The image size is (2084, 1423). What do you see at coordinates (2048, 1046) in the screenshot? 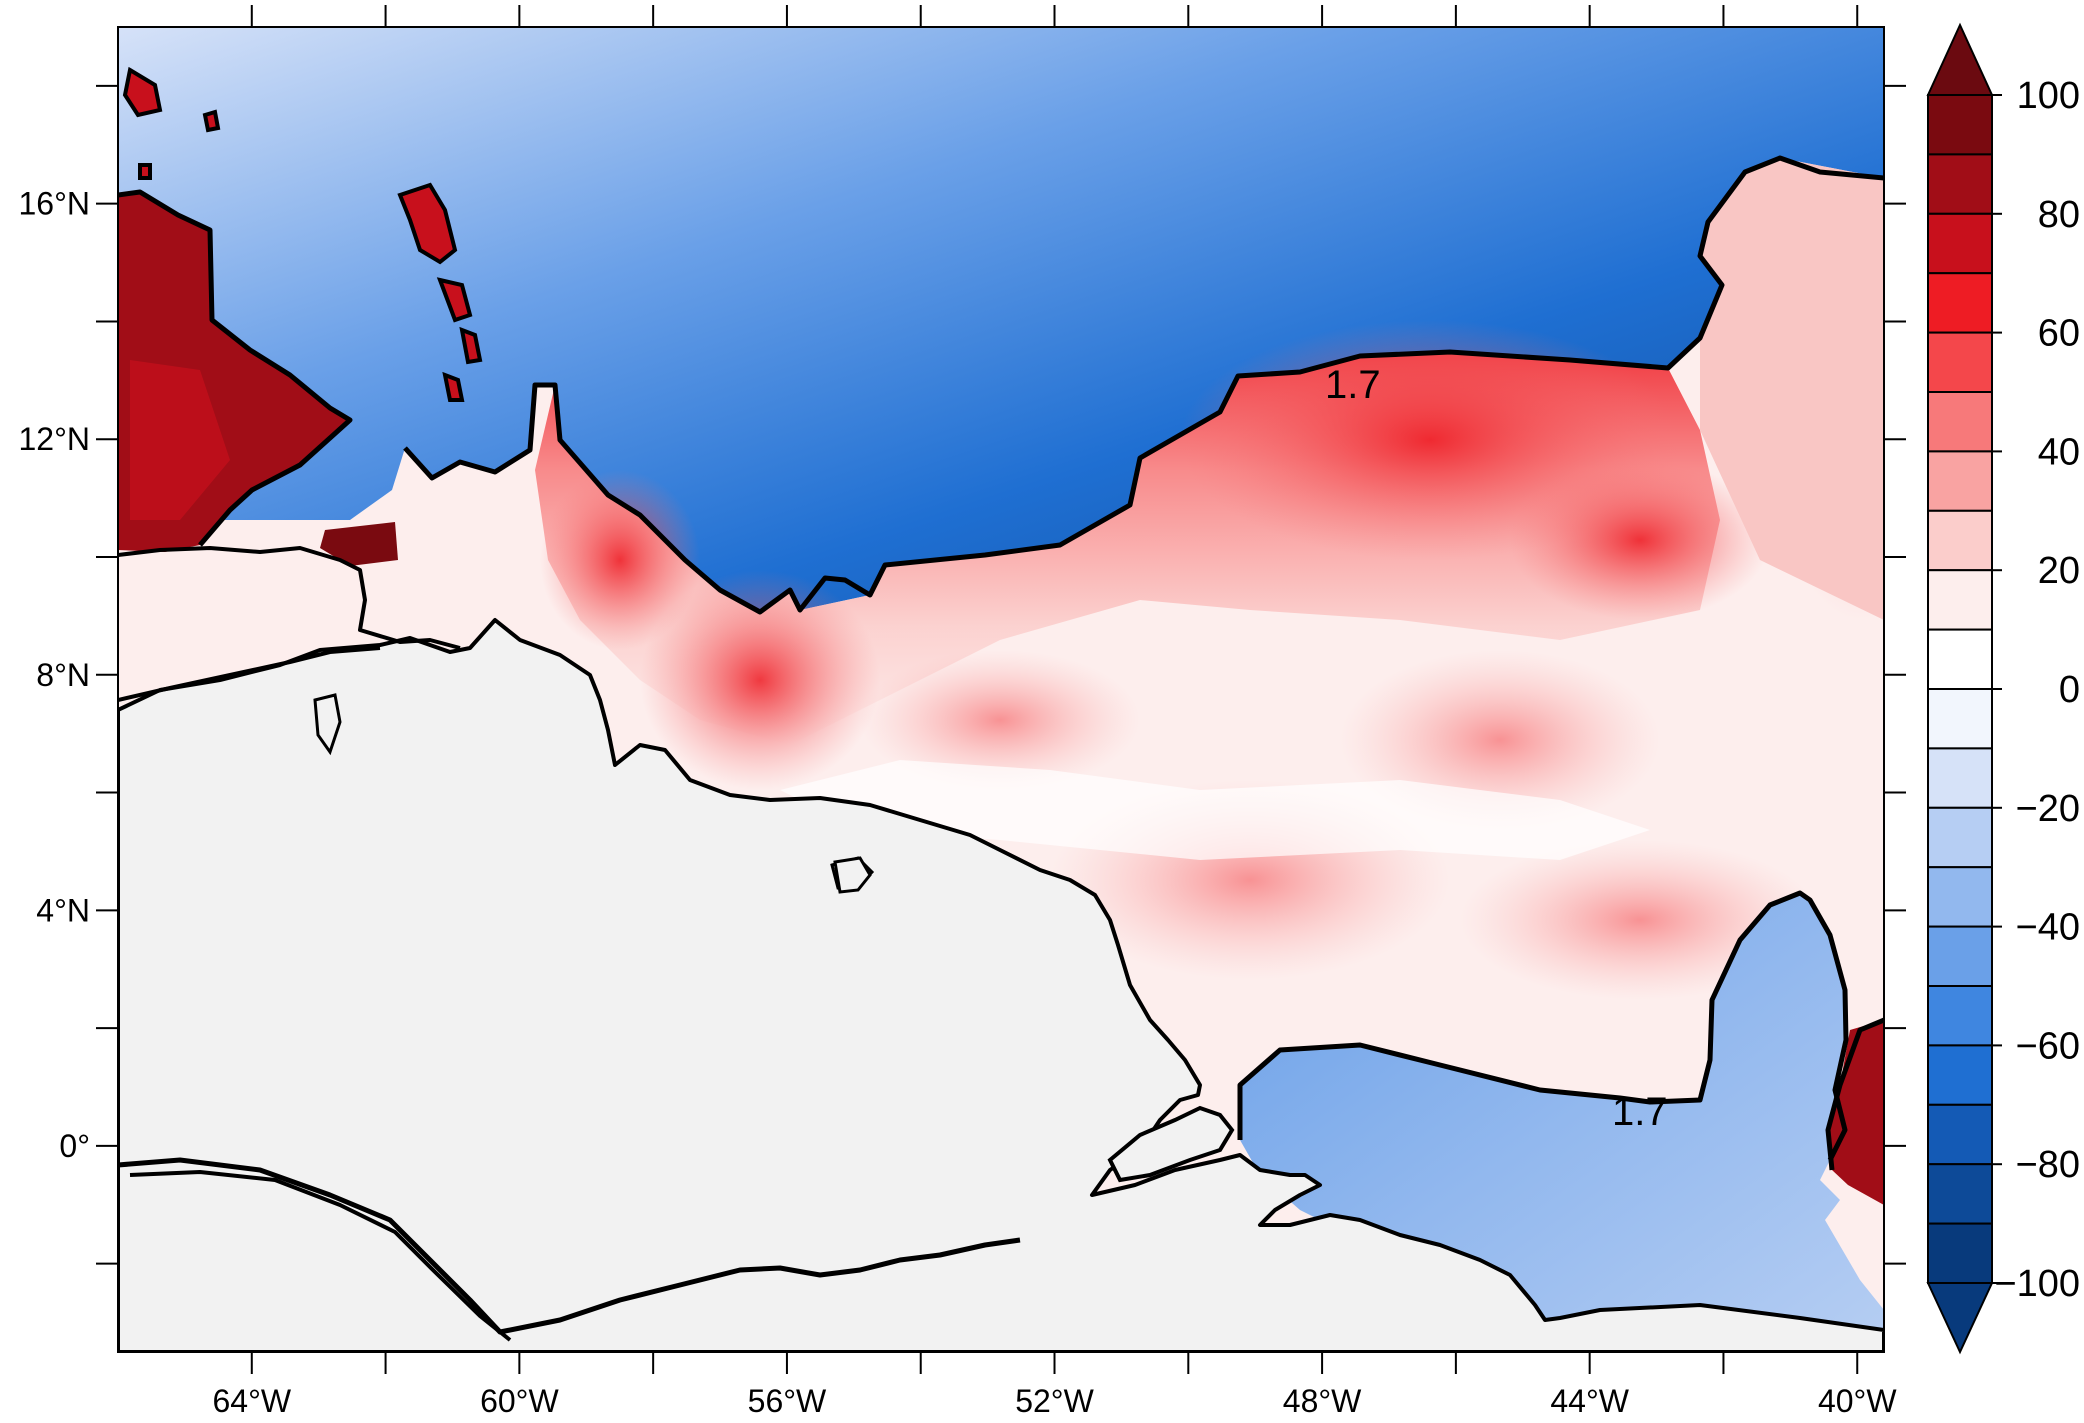
I see `colorbar-label: −60` at bounding box center [2048, 1046].